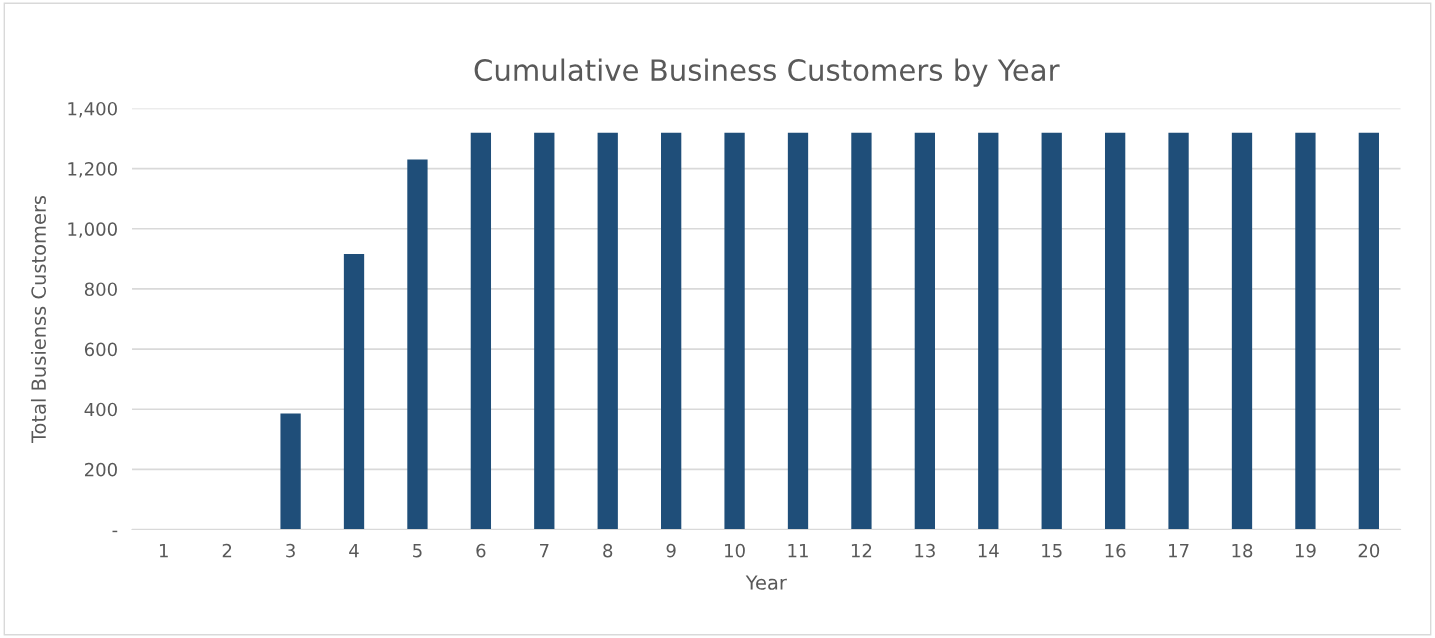 Image resolution: width=1435 pixels, height=638 pixels. Describe the element at coordinates (988, 550) in the screenshot. I see `x-tick-label: 14` at that location.